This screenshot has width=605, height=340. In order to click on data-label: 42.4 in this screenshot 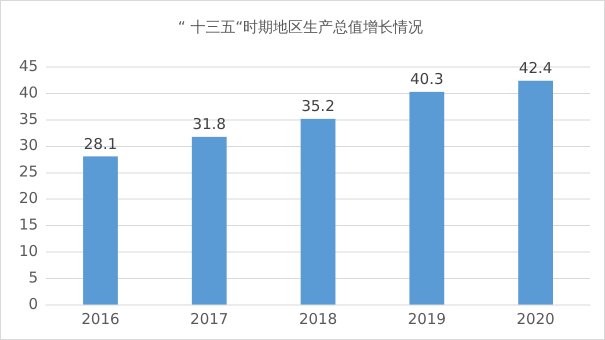, I will do `click(535, 68)`.